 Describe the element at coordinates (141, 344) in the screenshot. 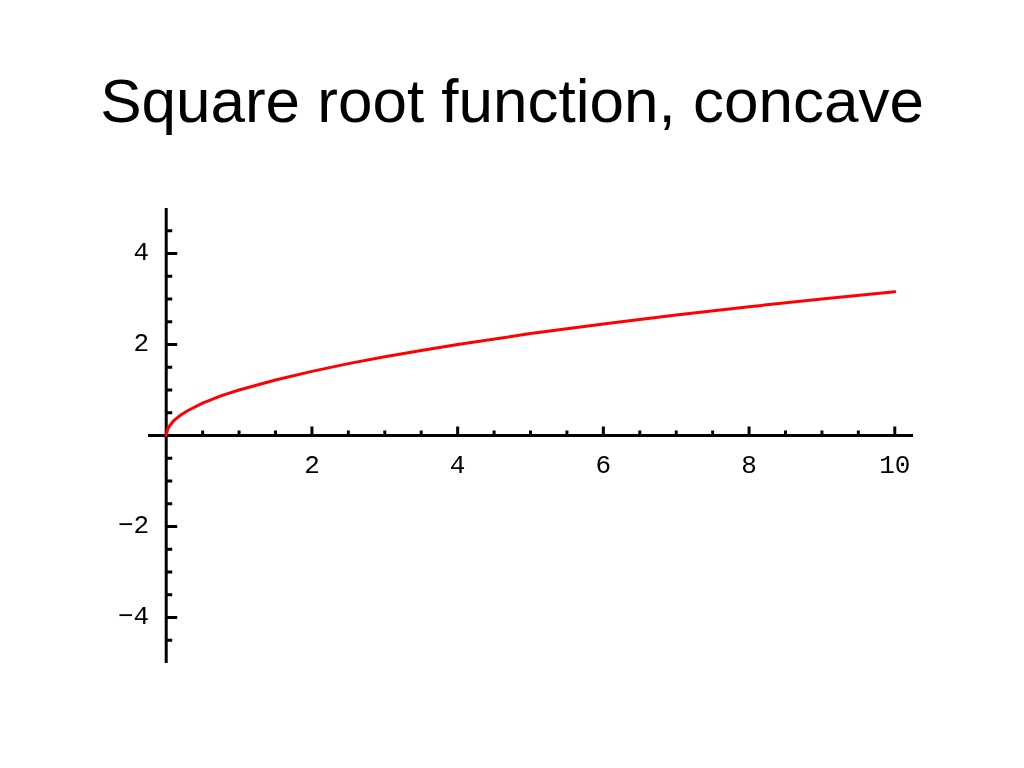

I see `y-tick-label: 2` at that location.